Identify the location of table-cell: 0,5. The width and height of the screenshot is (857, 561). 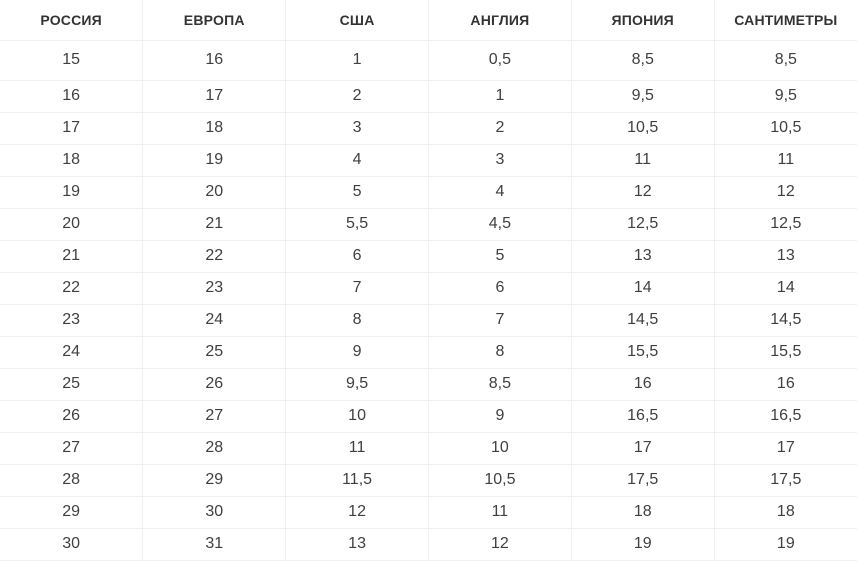
(500, 60).